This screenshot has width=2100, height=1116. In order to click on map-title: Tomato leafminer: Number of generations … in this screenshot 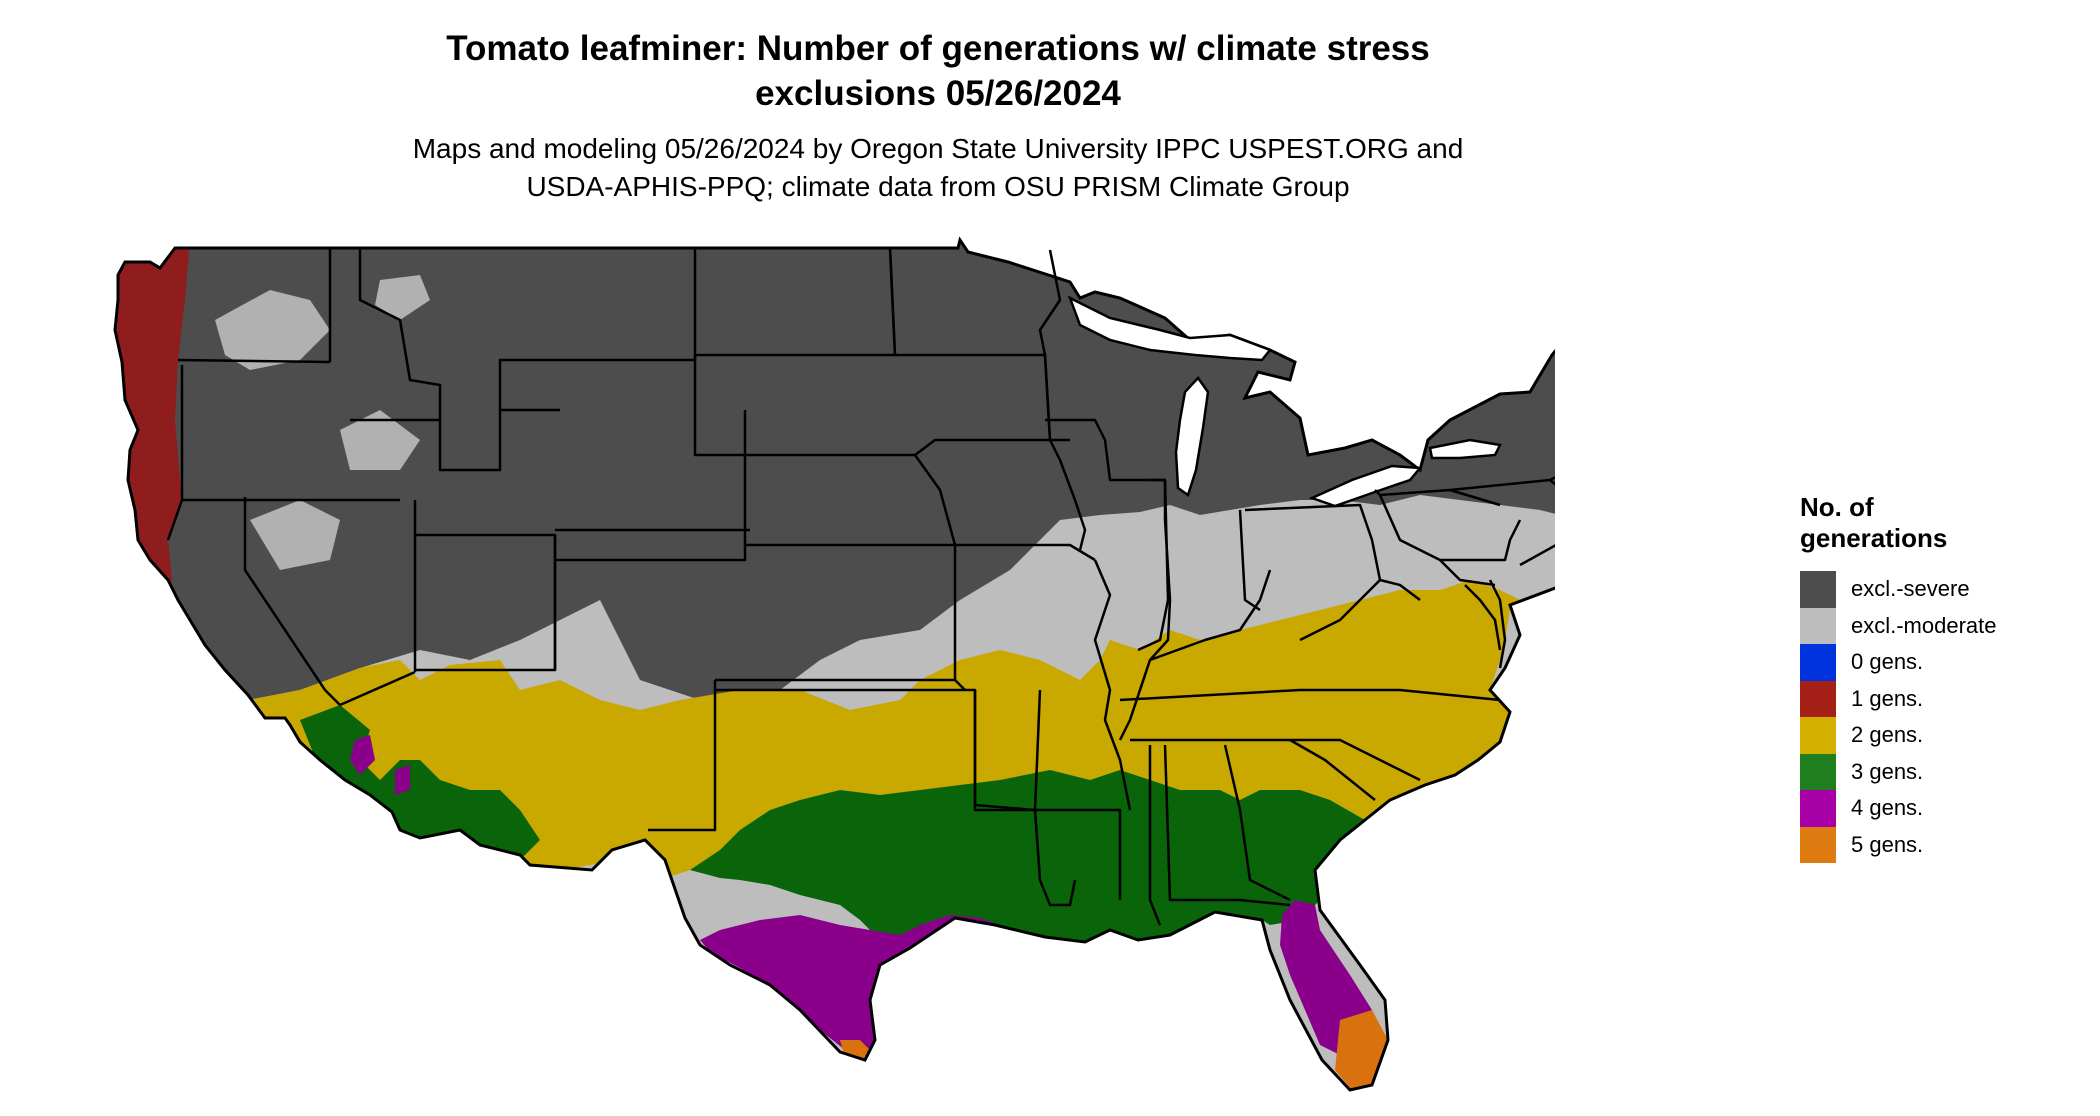, I will do `click(938, 71)`.